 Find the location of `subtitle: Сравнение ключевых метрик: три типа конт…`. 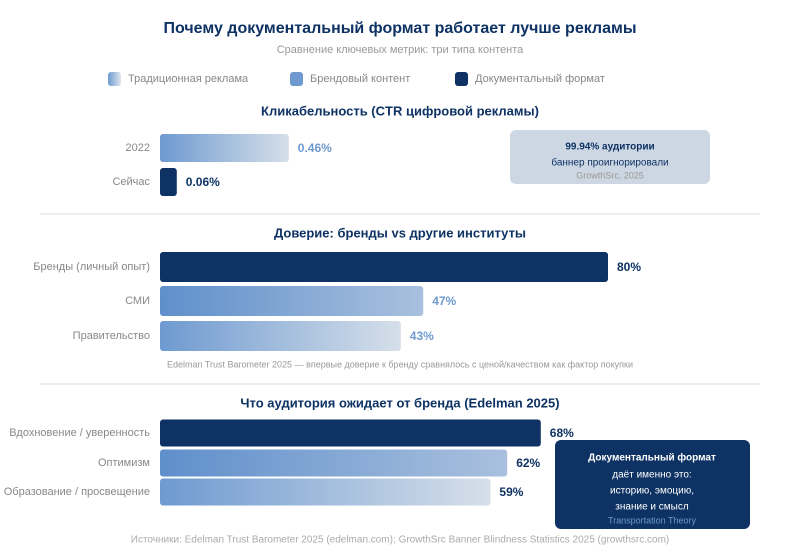

subtitle: Сравнение ключевых метрик: три типа конт… is located at coordinates (400, 50).